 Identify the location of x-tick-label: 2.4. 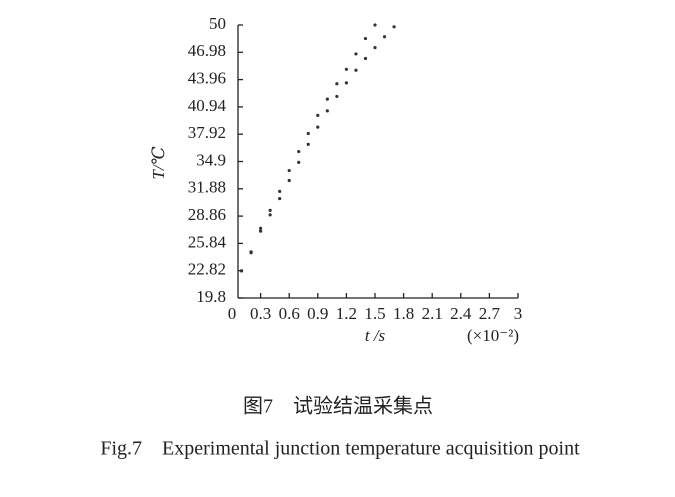
(461, 313).